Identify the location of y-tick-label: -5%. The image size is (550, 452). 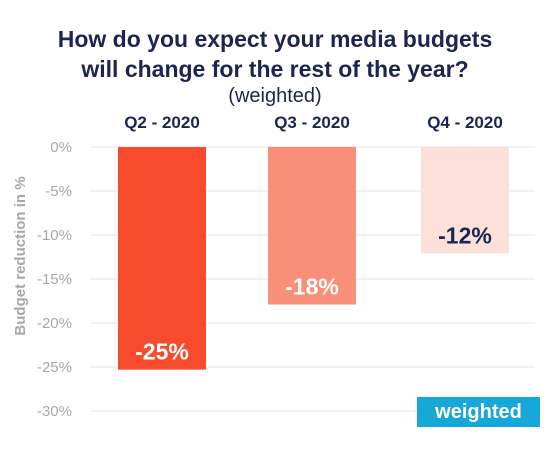
(58, 191).